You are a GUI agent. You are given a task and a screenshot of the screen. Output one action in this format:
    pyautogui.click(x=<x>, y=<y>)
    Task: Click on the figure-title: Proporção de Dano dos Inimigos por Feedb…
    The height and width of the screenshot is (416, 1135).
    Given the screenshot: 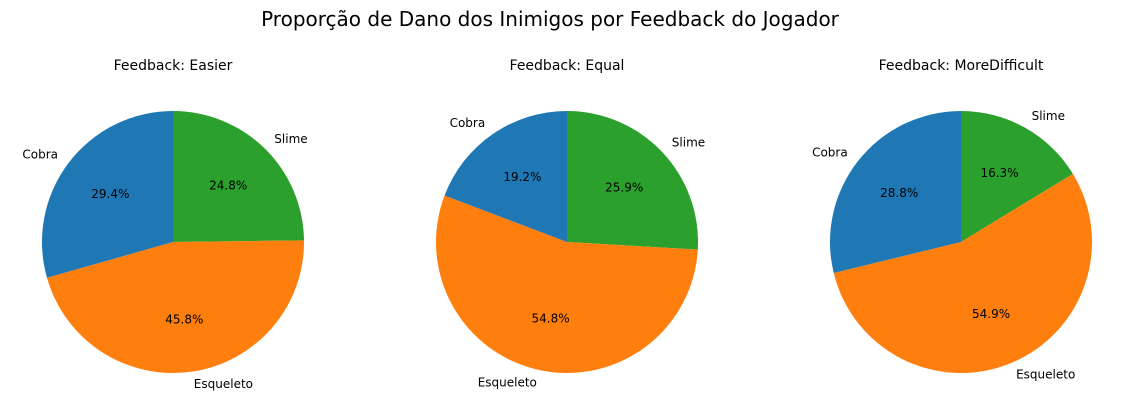 What is the action you would take?
    pyautogui.click(x=550, y=19)
    